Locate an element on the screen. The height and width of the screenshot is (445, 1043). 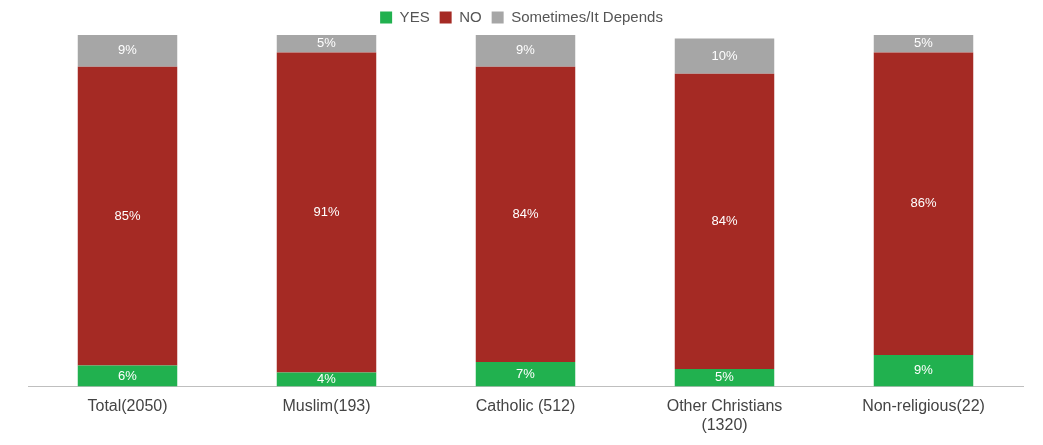
legend-label: NO is located at coordinates (470, 16).